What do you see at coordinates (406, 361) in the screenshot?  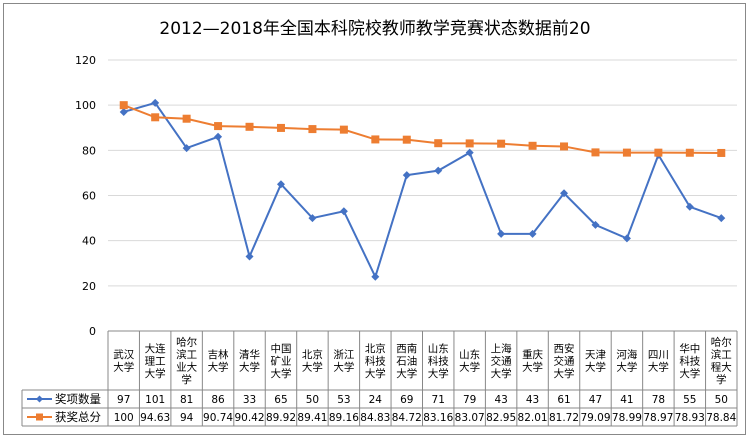 I see `x-category-label: 西南石油大学` at bounding box center [406, 361].